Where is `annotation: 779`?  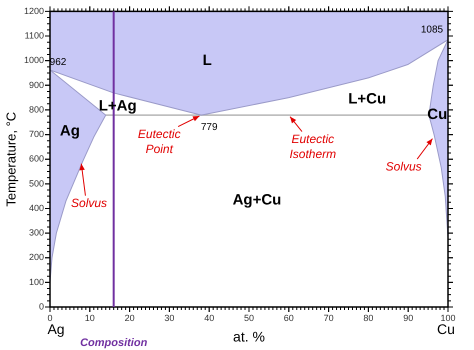
annotation: 779 is located at coordinates (209, 127).